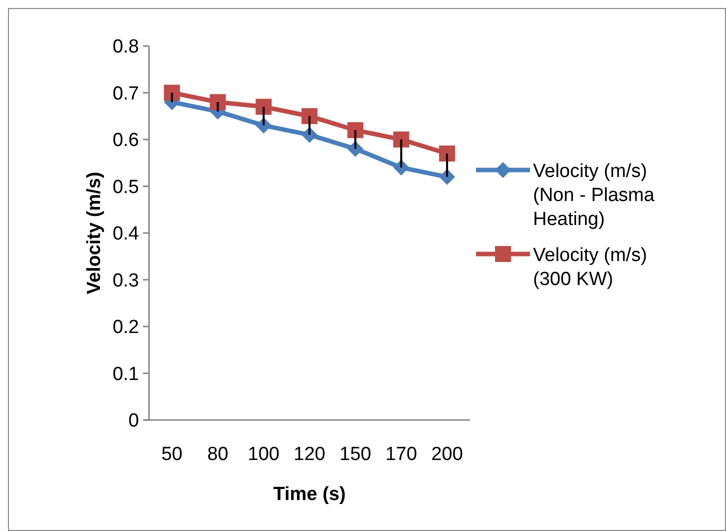  What do you see at coordinates (125, 374) in the screenshot?
I see `y-tick-label: 0.1` at bounding box center [125, 374].